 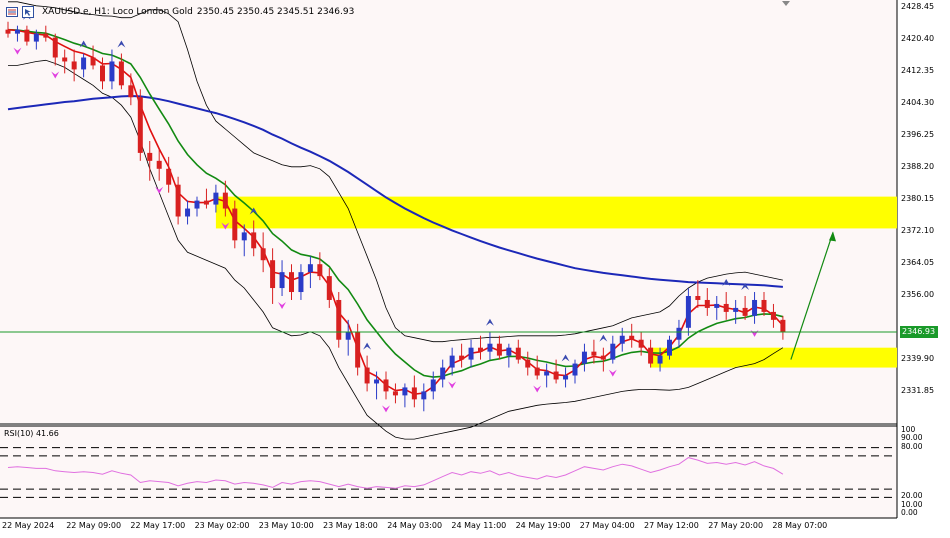 I want to click on price-zone, so click(x=556, y=212).